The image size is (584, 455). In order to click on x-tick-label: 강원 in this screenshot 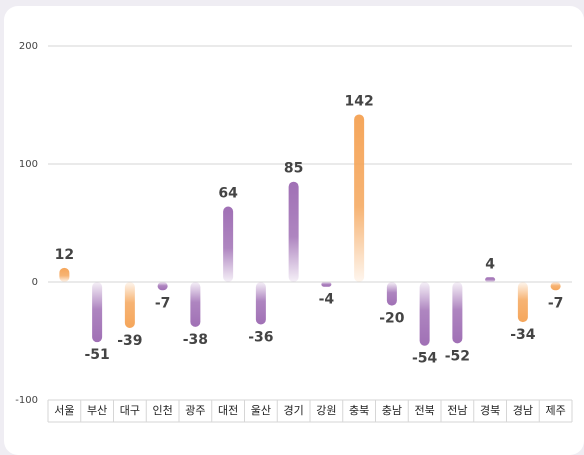, I will do `click(326, 410)`.